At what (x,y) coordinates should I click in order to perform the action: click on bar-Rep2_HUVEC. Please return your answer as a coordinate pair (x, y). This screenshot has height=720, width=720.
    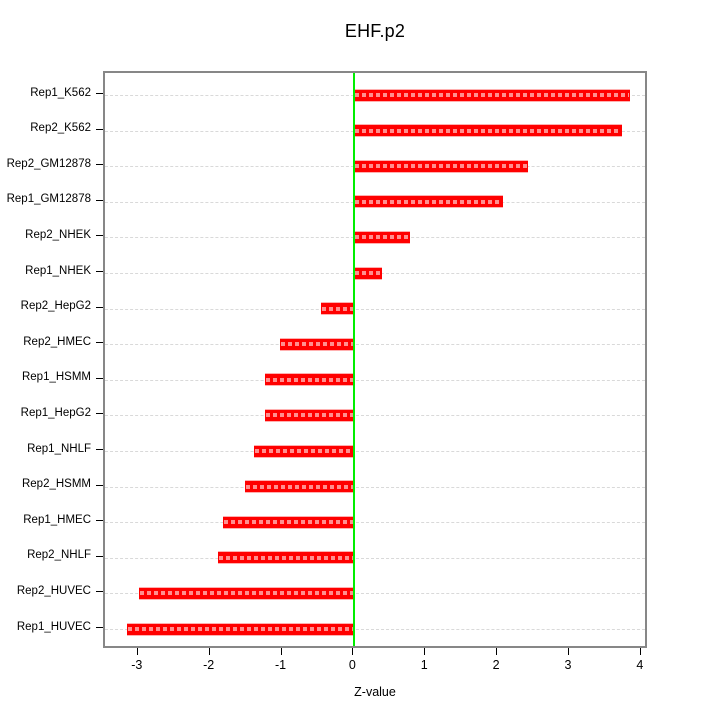
    Looking at the image, I should click on (247, 593).